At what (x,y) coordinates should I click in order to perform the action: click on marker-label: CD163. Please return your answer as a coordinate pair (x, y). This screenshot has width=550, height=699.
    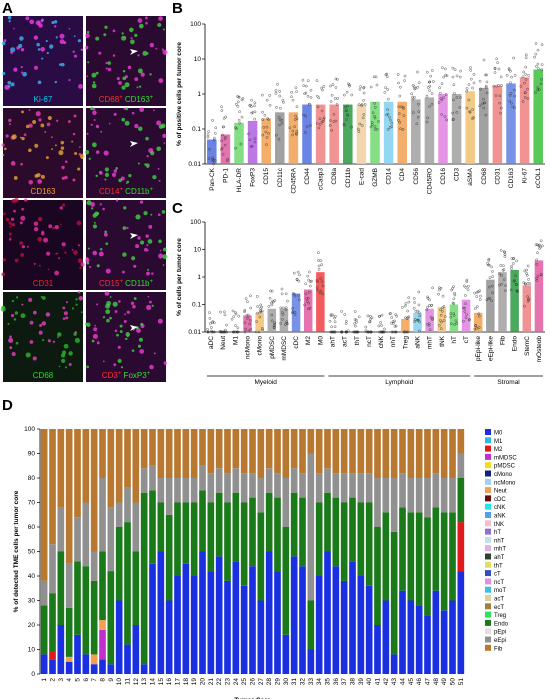
    Looking at the image, I should click on (43, 191).